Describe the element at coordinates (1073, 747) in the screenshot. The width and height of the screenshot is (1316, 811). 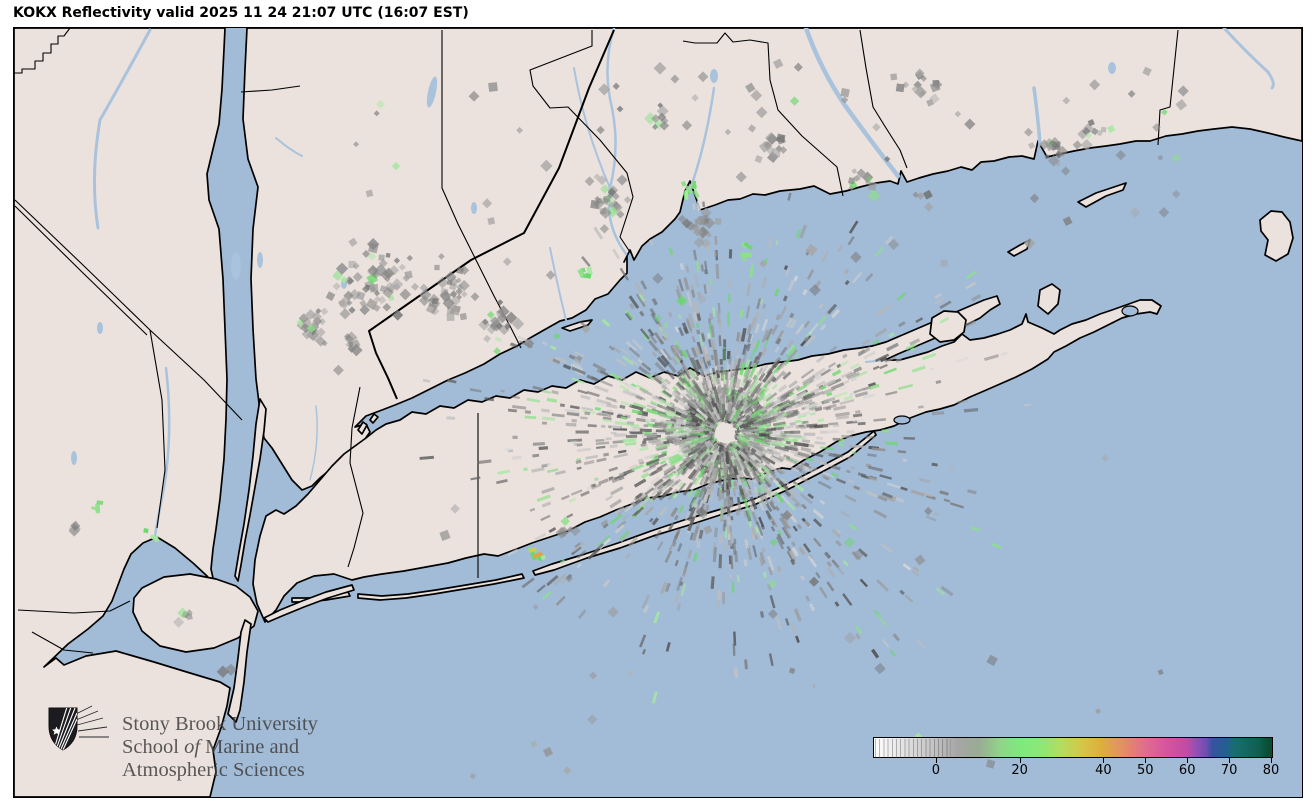
I see `colorbar-gradient` at that location.